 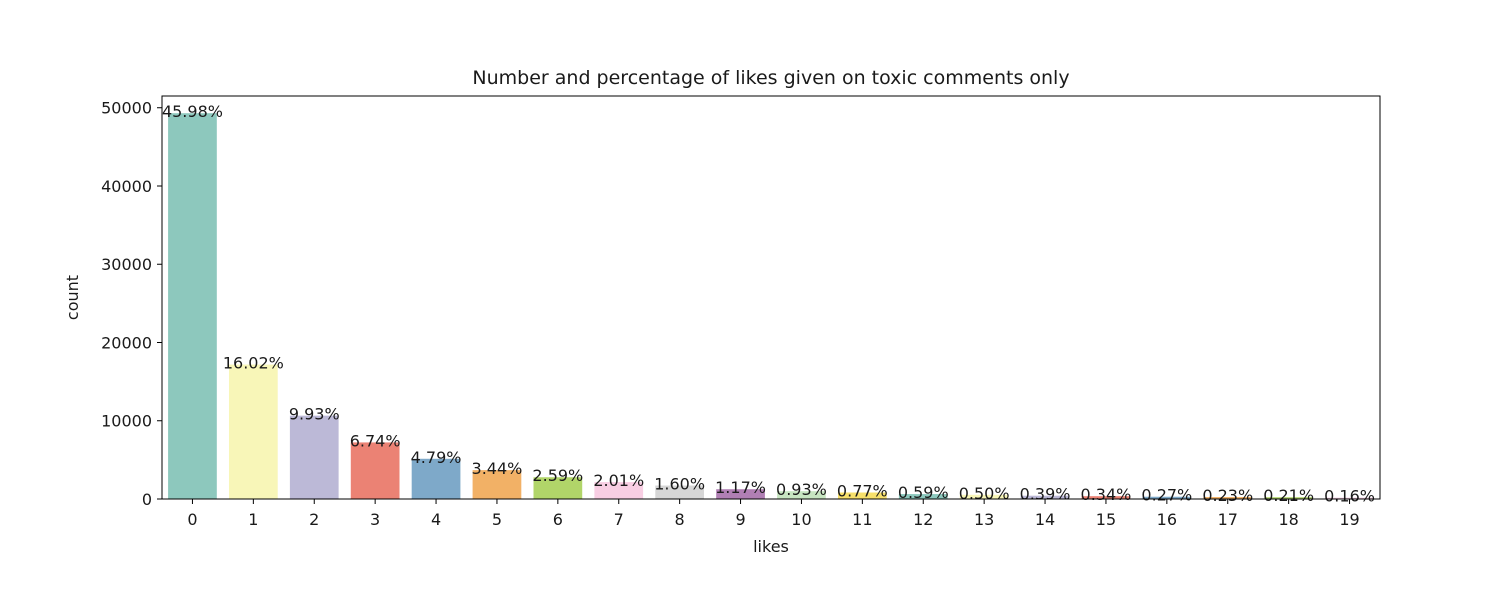 I want to click on bar-data-label: 0.50%, so click(x=984, y=493).